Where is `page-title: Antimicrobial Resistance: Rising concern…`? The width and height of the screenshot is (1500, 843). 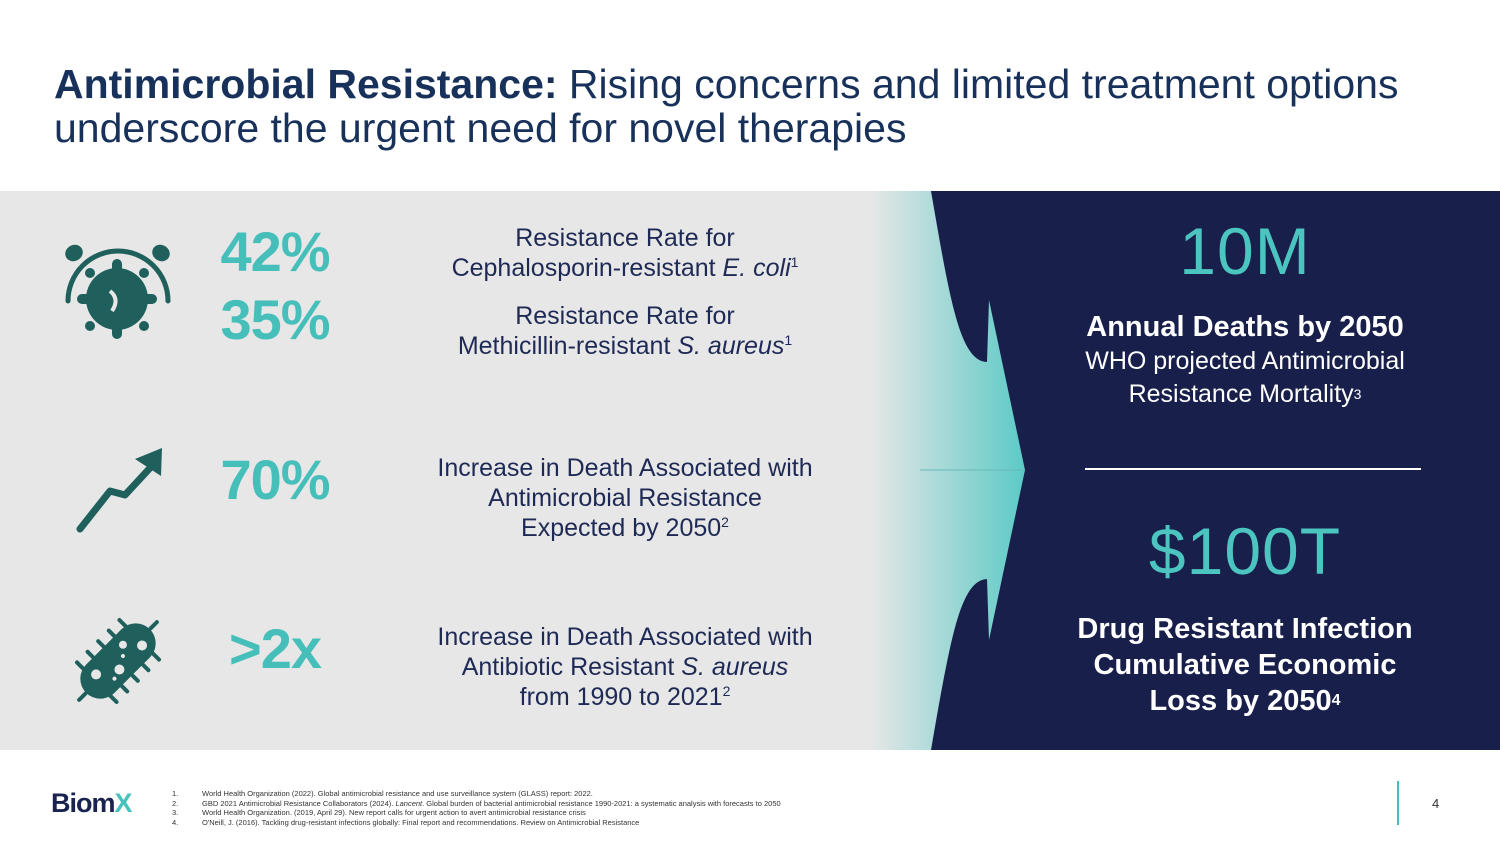
page-title: Antimicrobial Resistance: Rising concern… is located at coordinates (726, 106).